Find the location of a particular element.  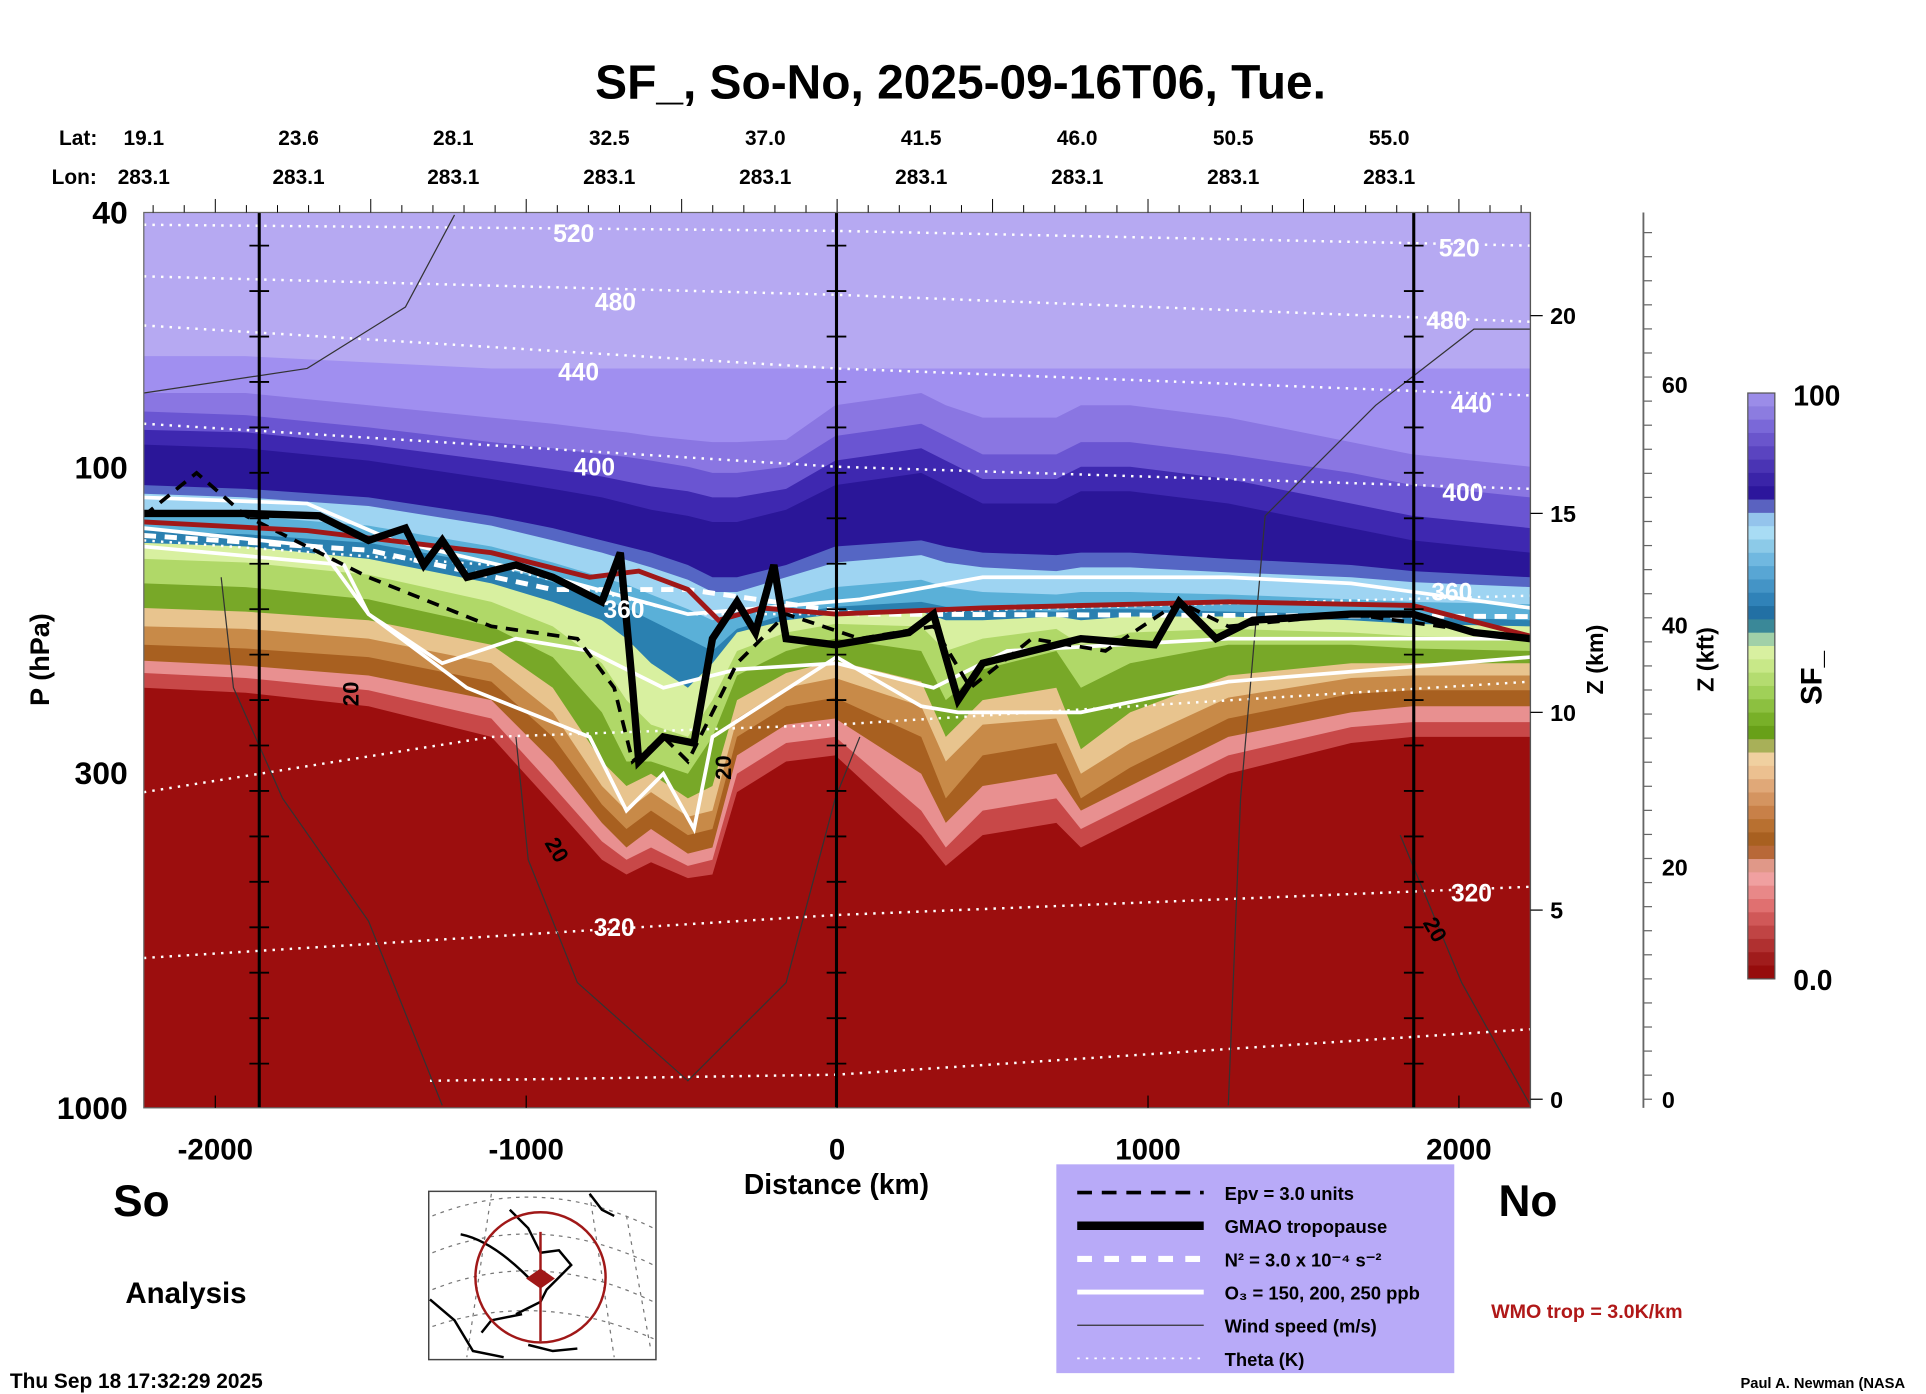

legend-label-theta: Theta (K) is located at coordinates (1265, 1359).